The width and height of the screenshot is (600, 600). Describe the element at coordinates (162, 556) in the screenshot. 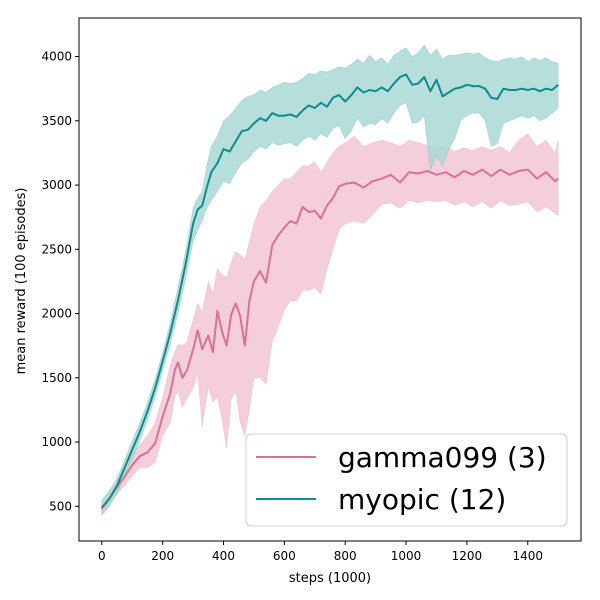

I see `x-tick-label: 200` at that location.